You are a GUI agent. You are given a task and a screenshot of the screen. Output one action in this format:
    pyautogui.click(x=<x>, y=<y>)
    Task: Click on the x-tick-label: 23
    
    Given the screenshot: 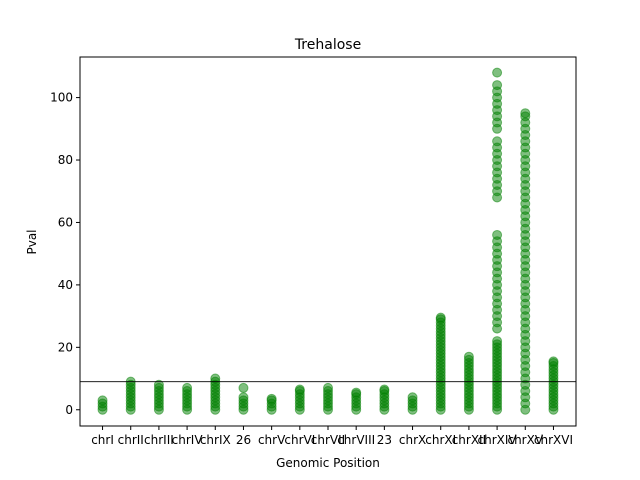 What is the action you would take?
    pyautogui.click(x=384, y=440)
    